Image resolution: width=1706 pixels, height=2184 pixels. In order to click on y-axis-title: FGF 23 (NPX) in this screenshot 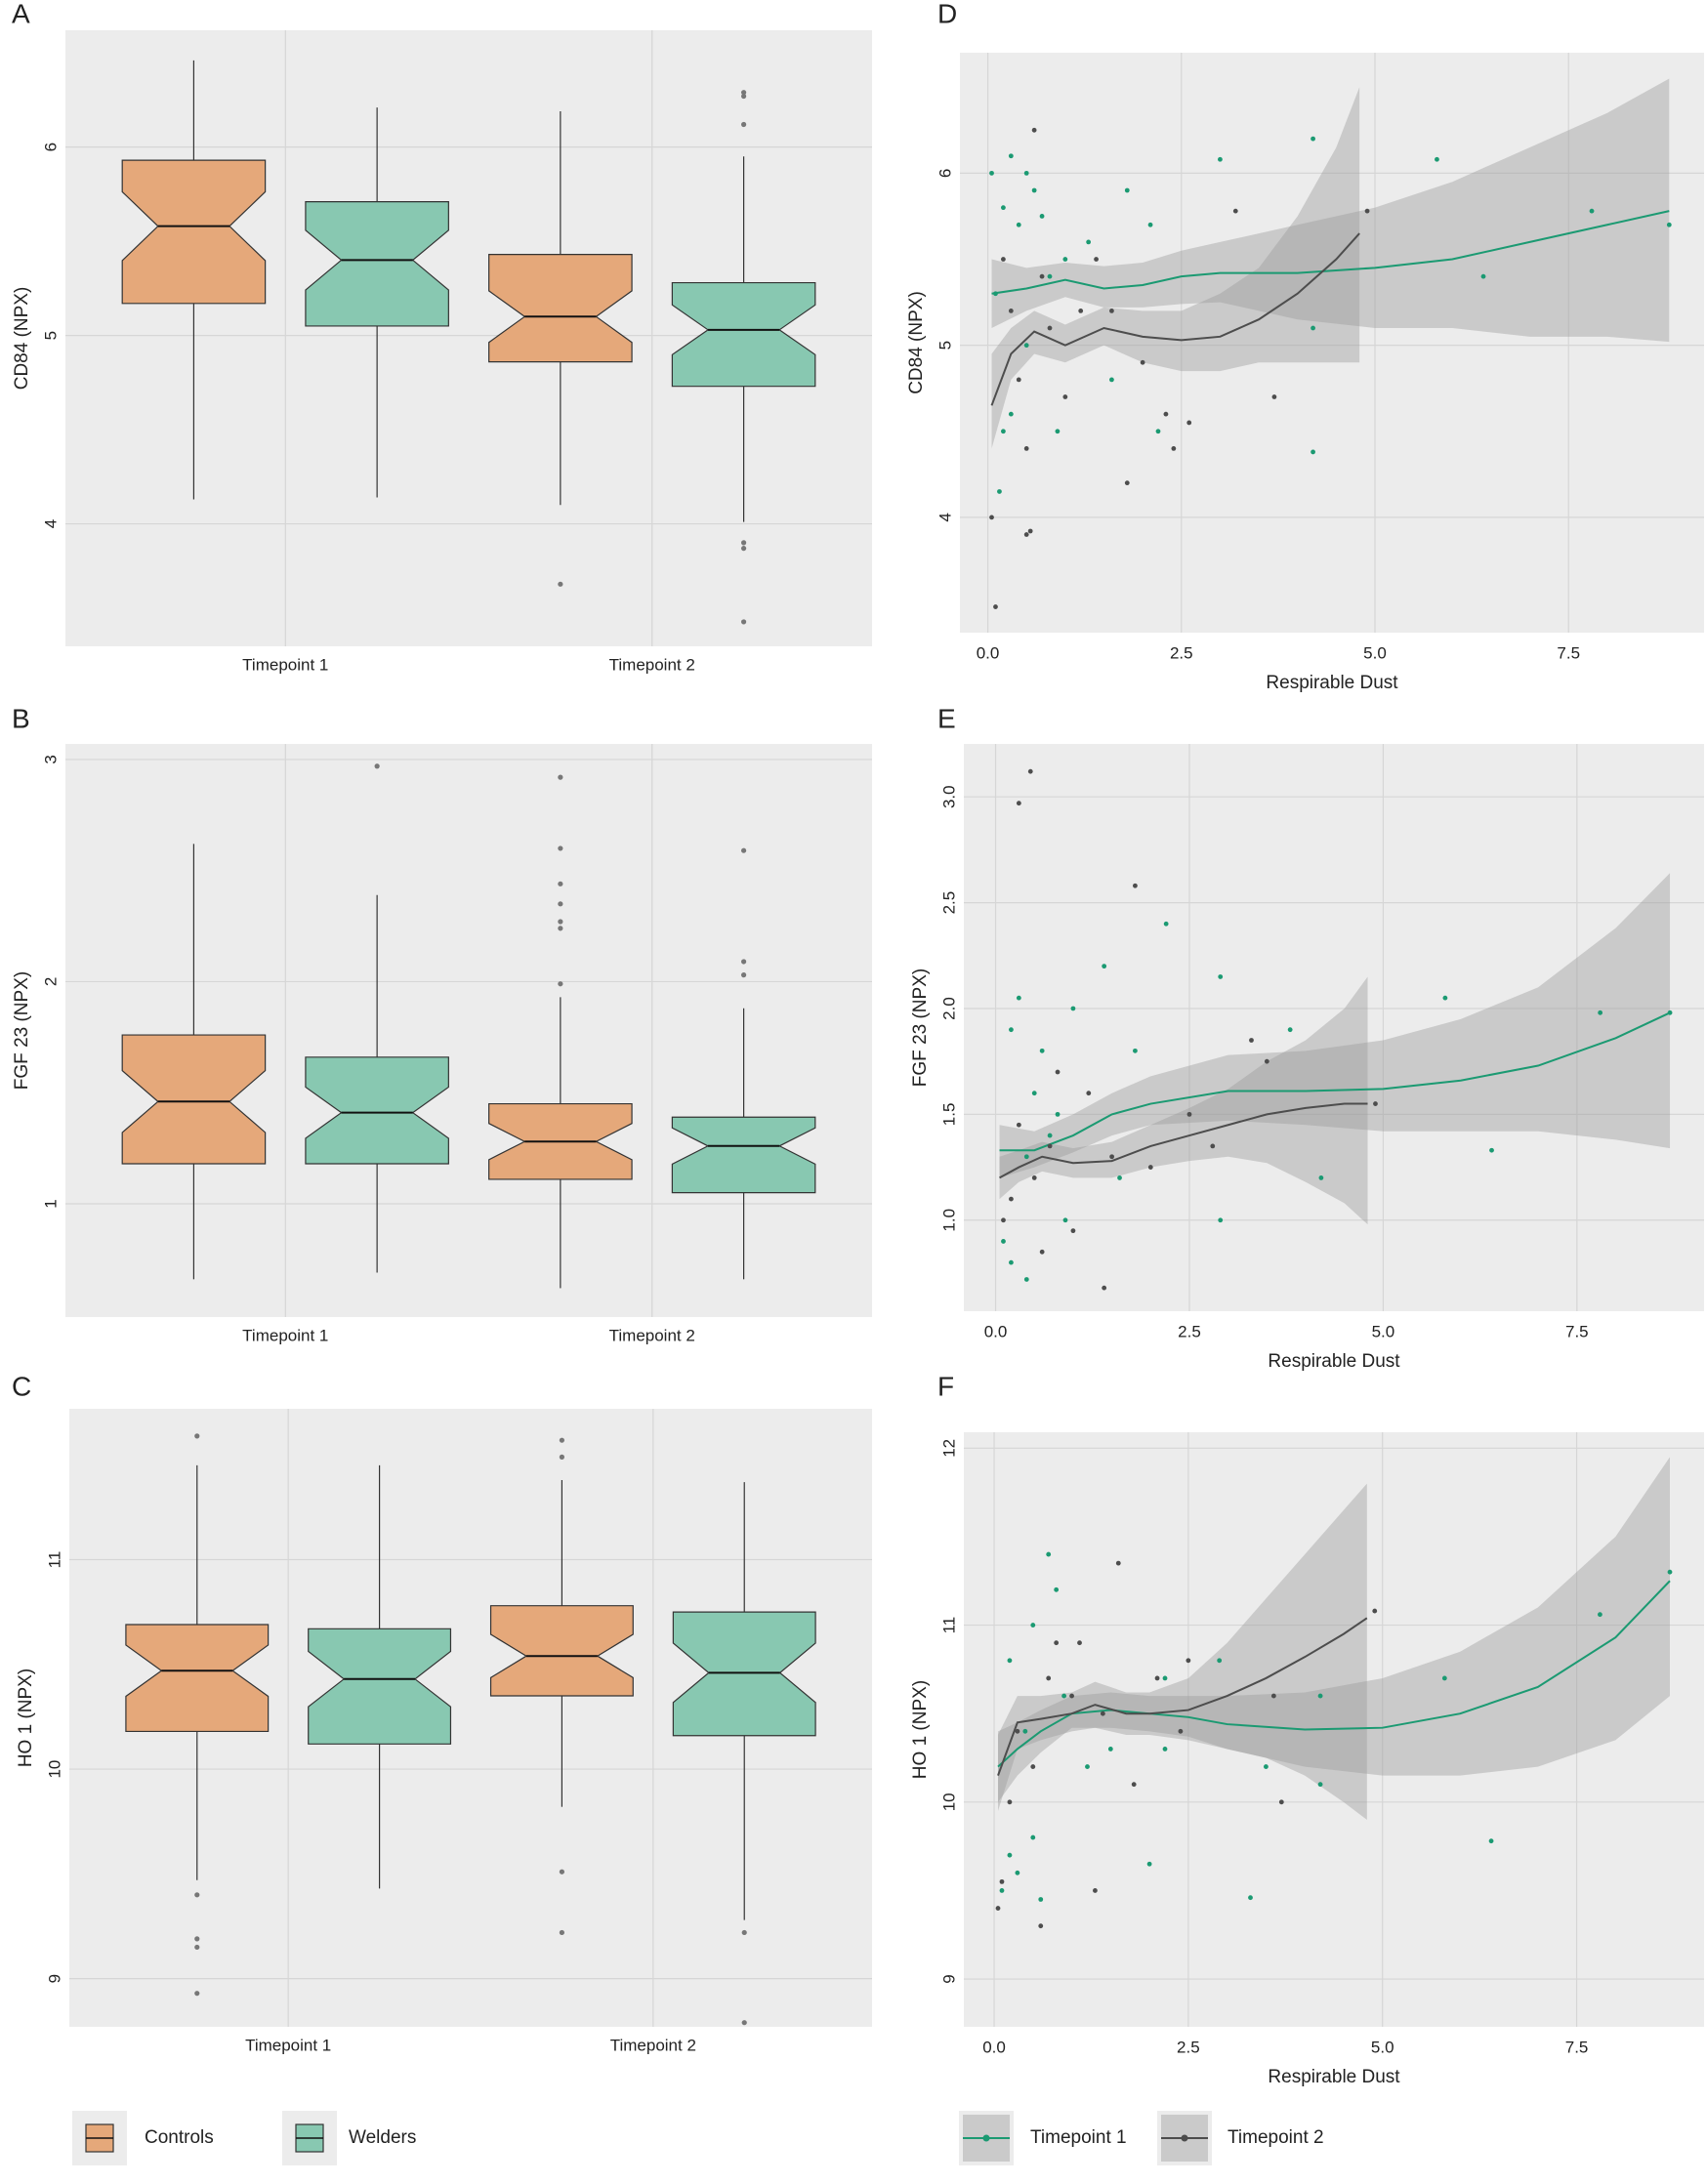, I will do `click(22, 1030)`.